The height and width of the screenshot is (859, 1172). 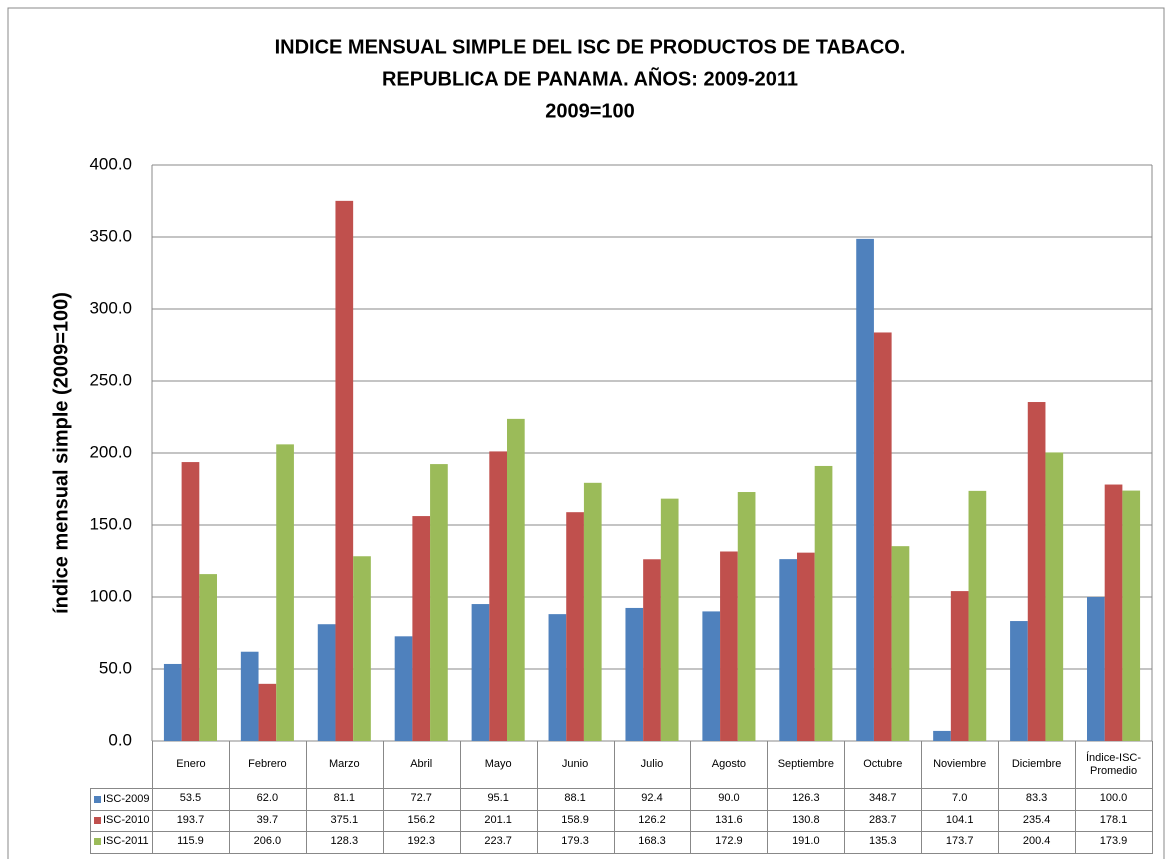 What do you see at coordinates (191, 820) in the screenshot?
I see `table-value: 193.7` at bounding box center [191, 820].